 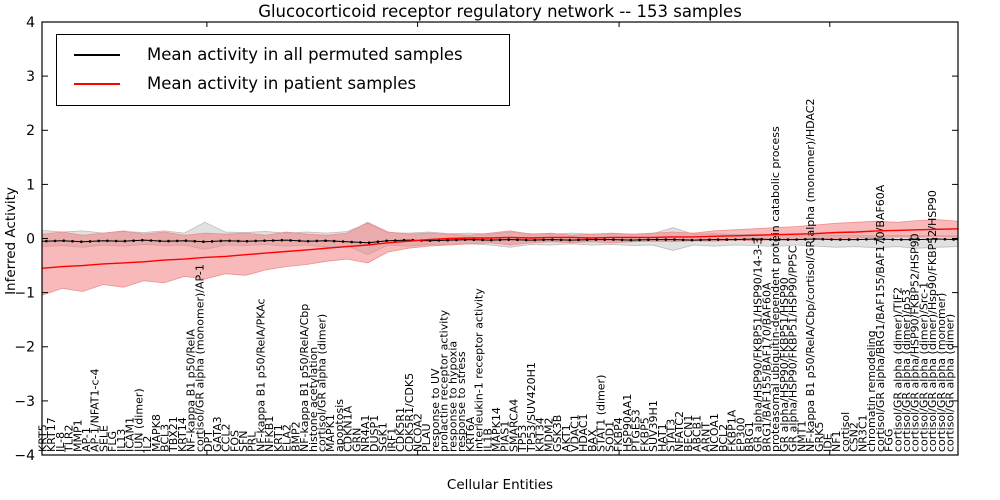 What do you see at coordinates (557, 433) in the screenshot?
I see `entity-label: GSK3B` at bounding box center [557, 433].